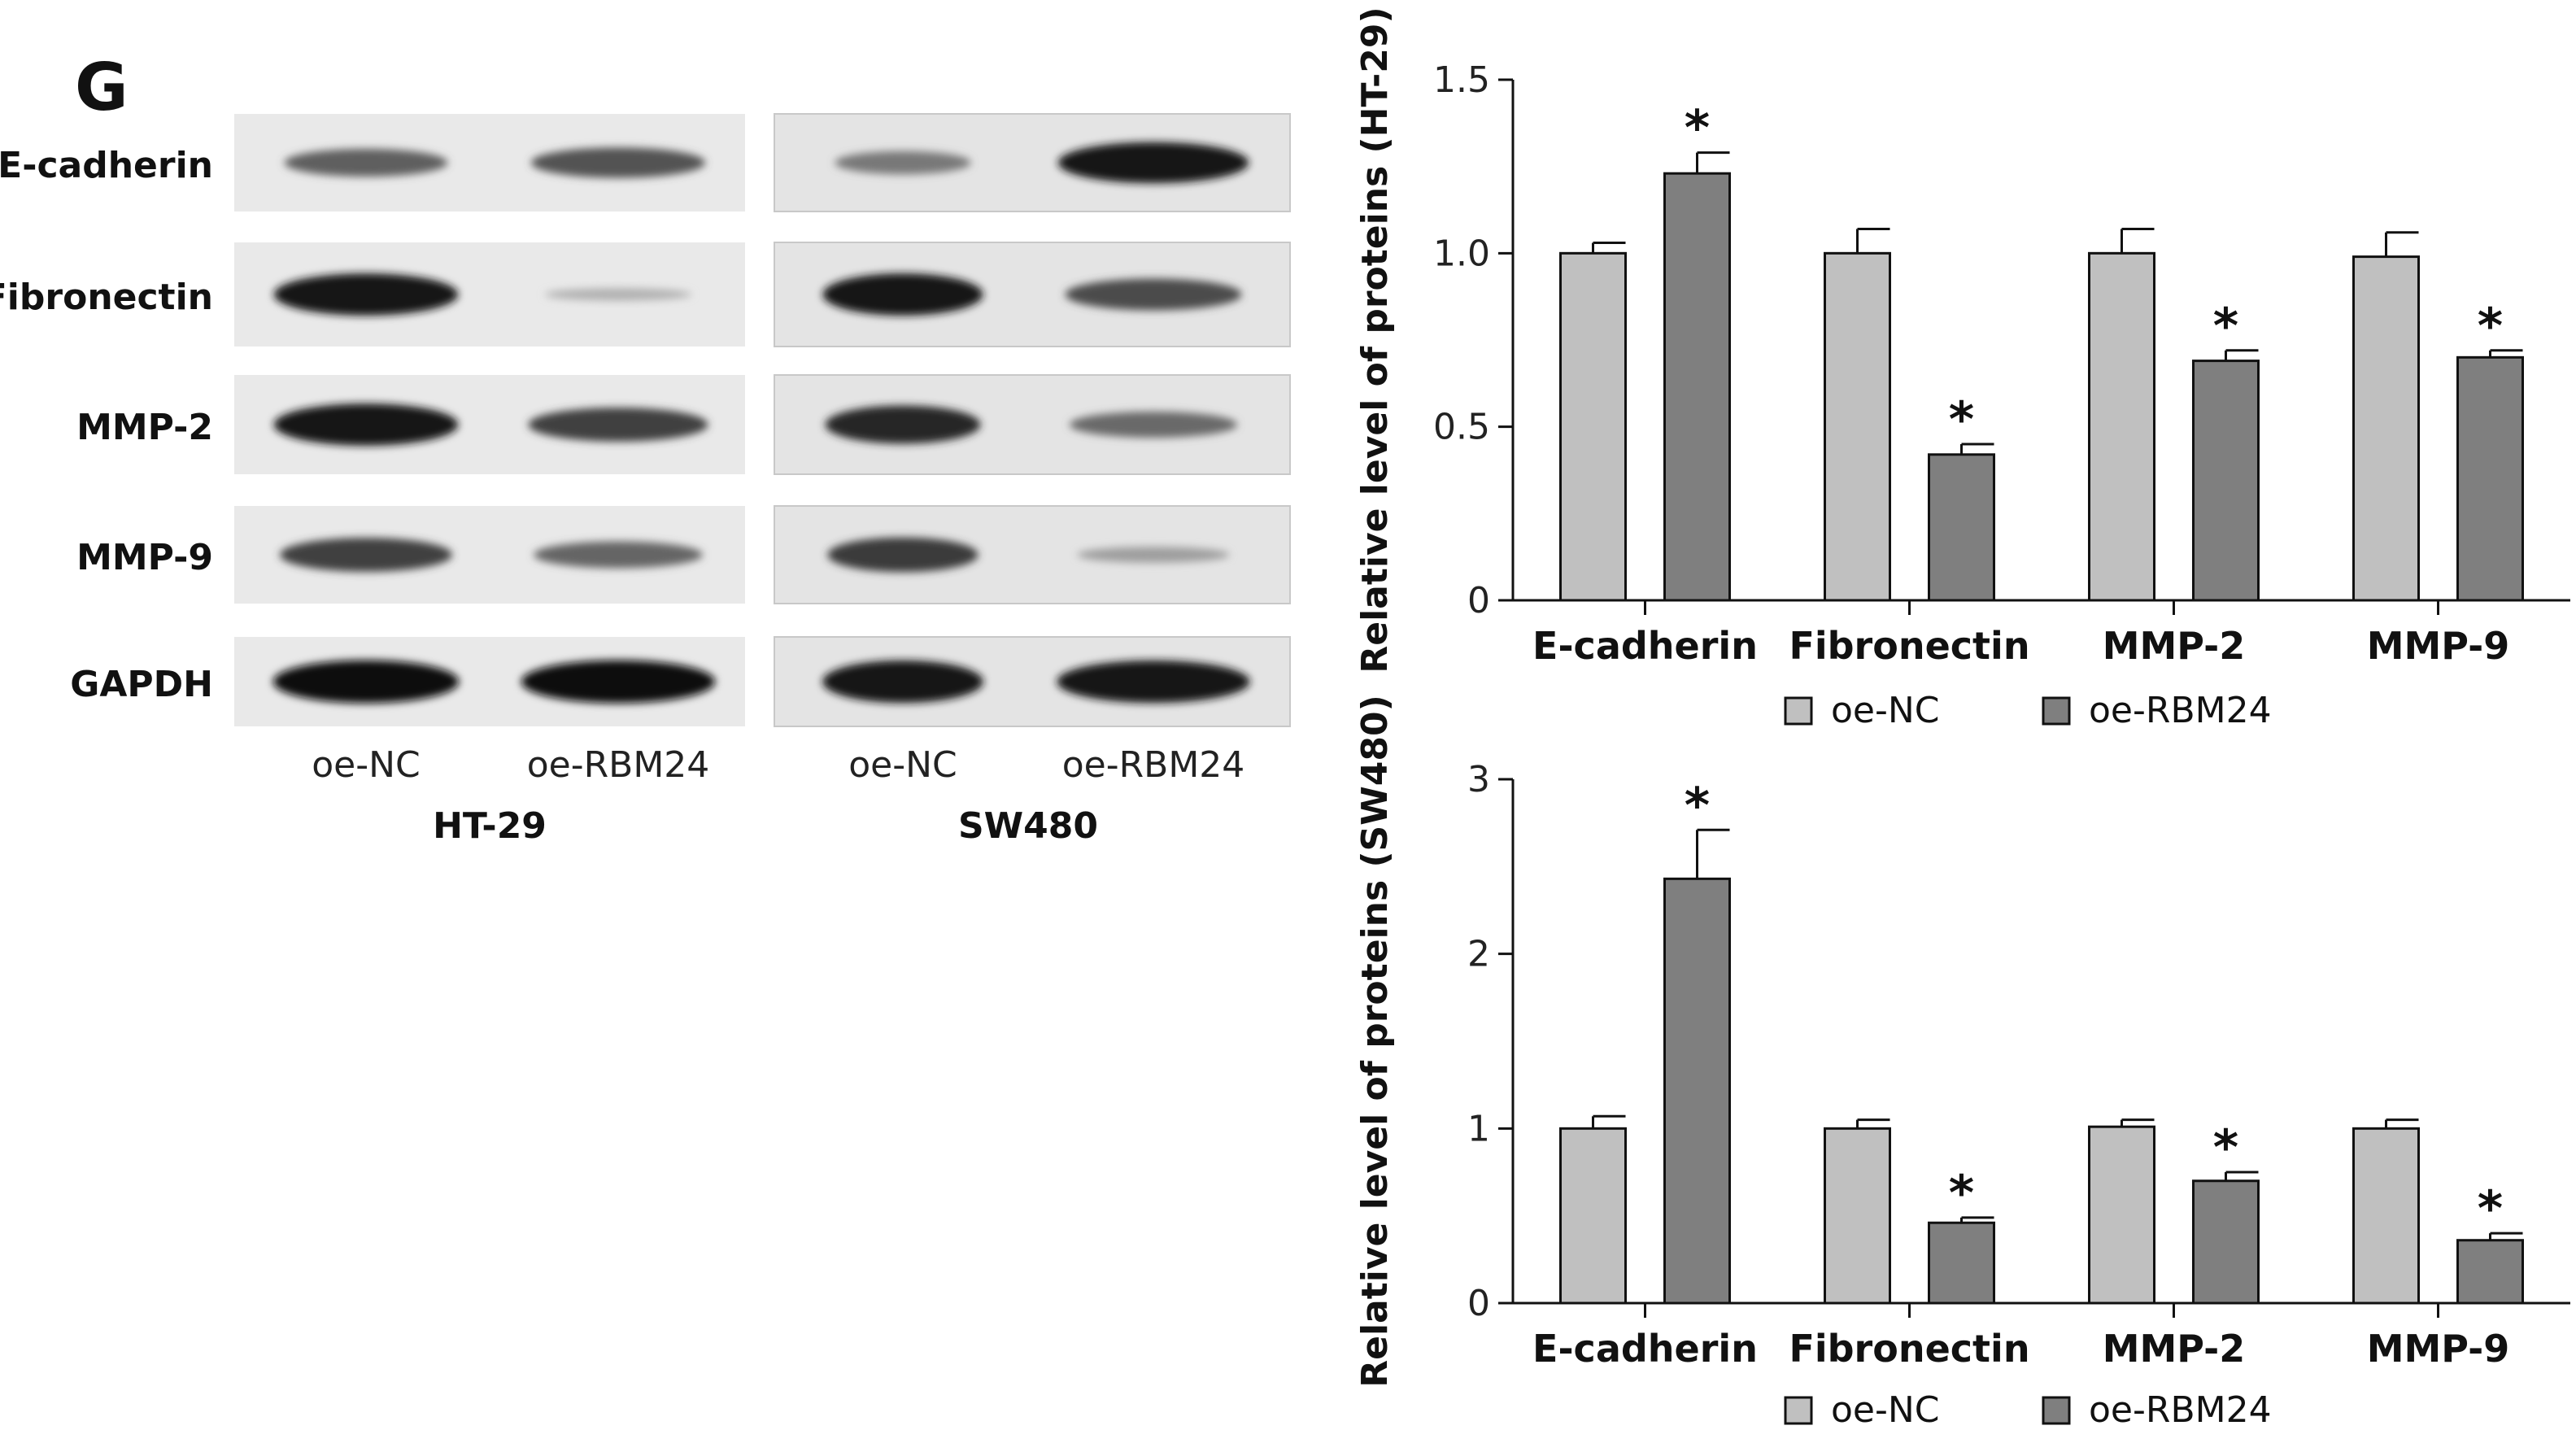 The image size is (2576, 1430). I want to click on lane-label-3: oe-RBM24, so click(1153, 765).